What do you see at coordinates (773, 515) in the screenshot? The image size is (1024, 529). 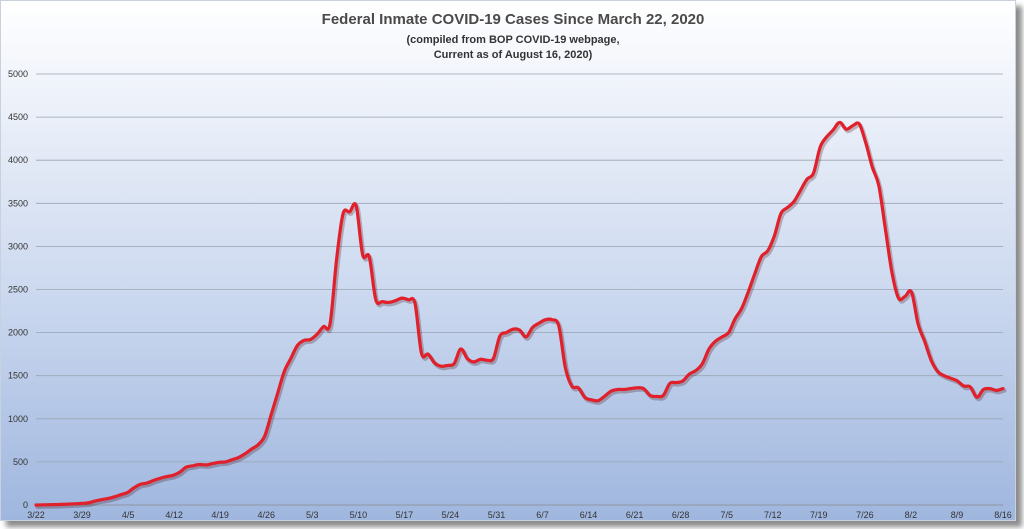 I see `x-tick-label: 7/12` at bounding box center [773, 515].